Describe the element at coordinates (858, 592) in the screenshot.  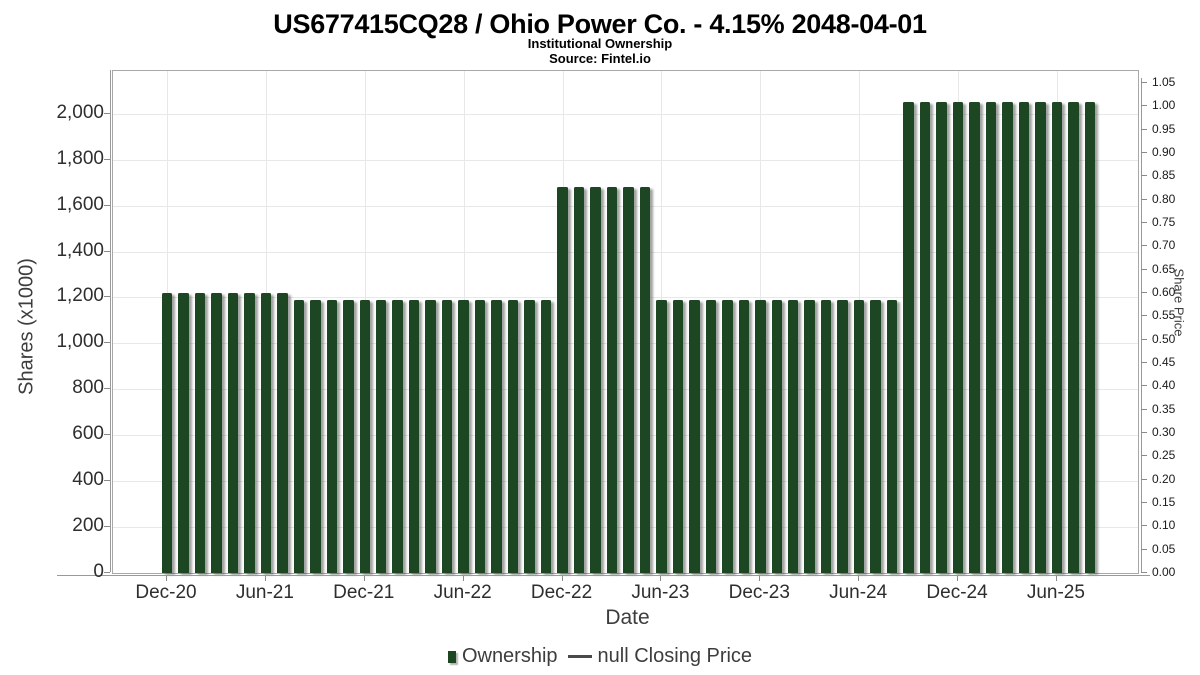
I see `x-tick-label: Jun-24` at that location.